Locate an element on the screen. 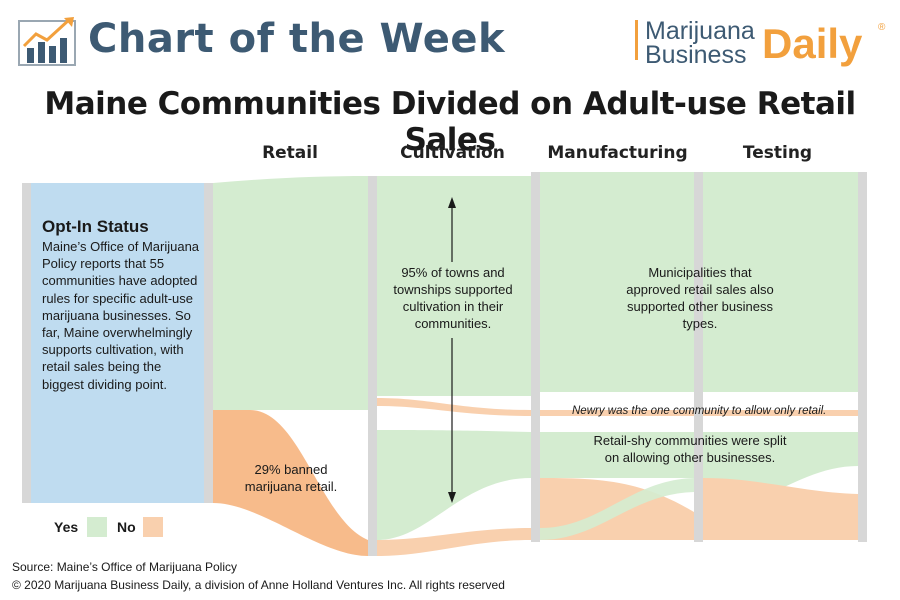 This screenshot has width=900, height=600. flow-retail-no is located at coordinates (290, 483).